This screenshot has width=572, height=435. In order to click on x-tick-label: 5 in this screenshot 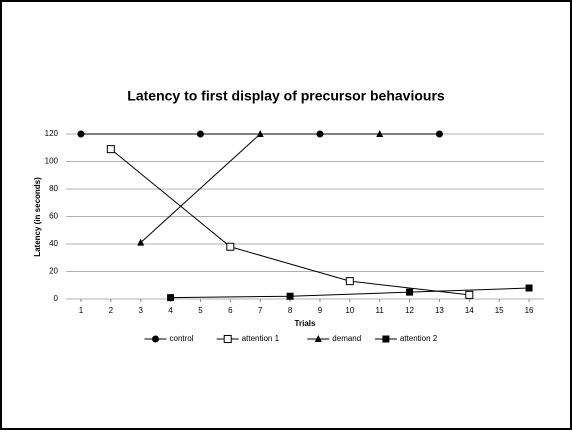, I will do `click(200, 310)`.